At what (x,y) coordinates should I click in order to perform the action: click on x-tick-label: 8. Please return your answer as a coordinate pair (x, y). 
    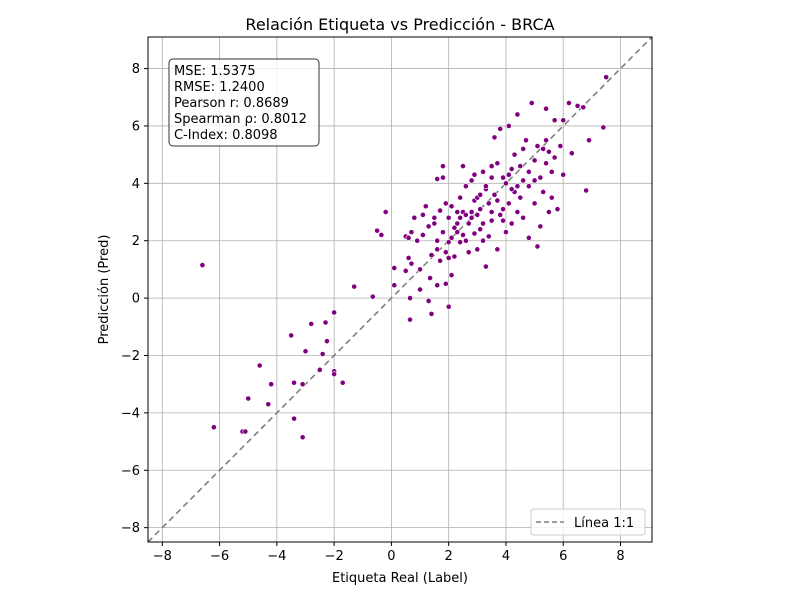
    Looking at the image, I should click on (620, 556).